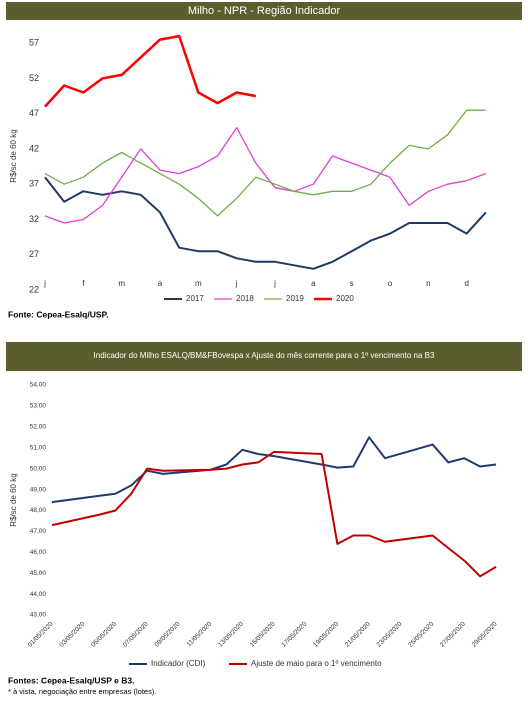 This screenshot has height=702, width=528. Describe the element at coordinates (34, 148) in the screenshot. I see `y-tick-label: 42` at that location.